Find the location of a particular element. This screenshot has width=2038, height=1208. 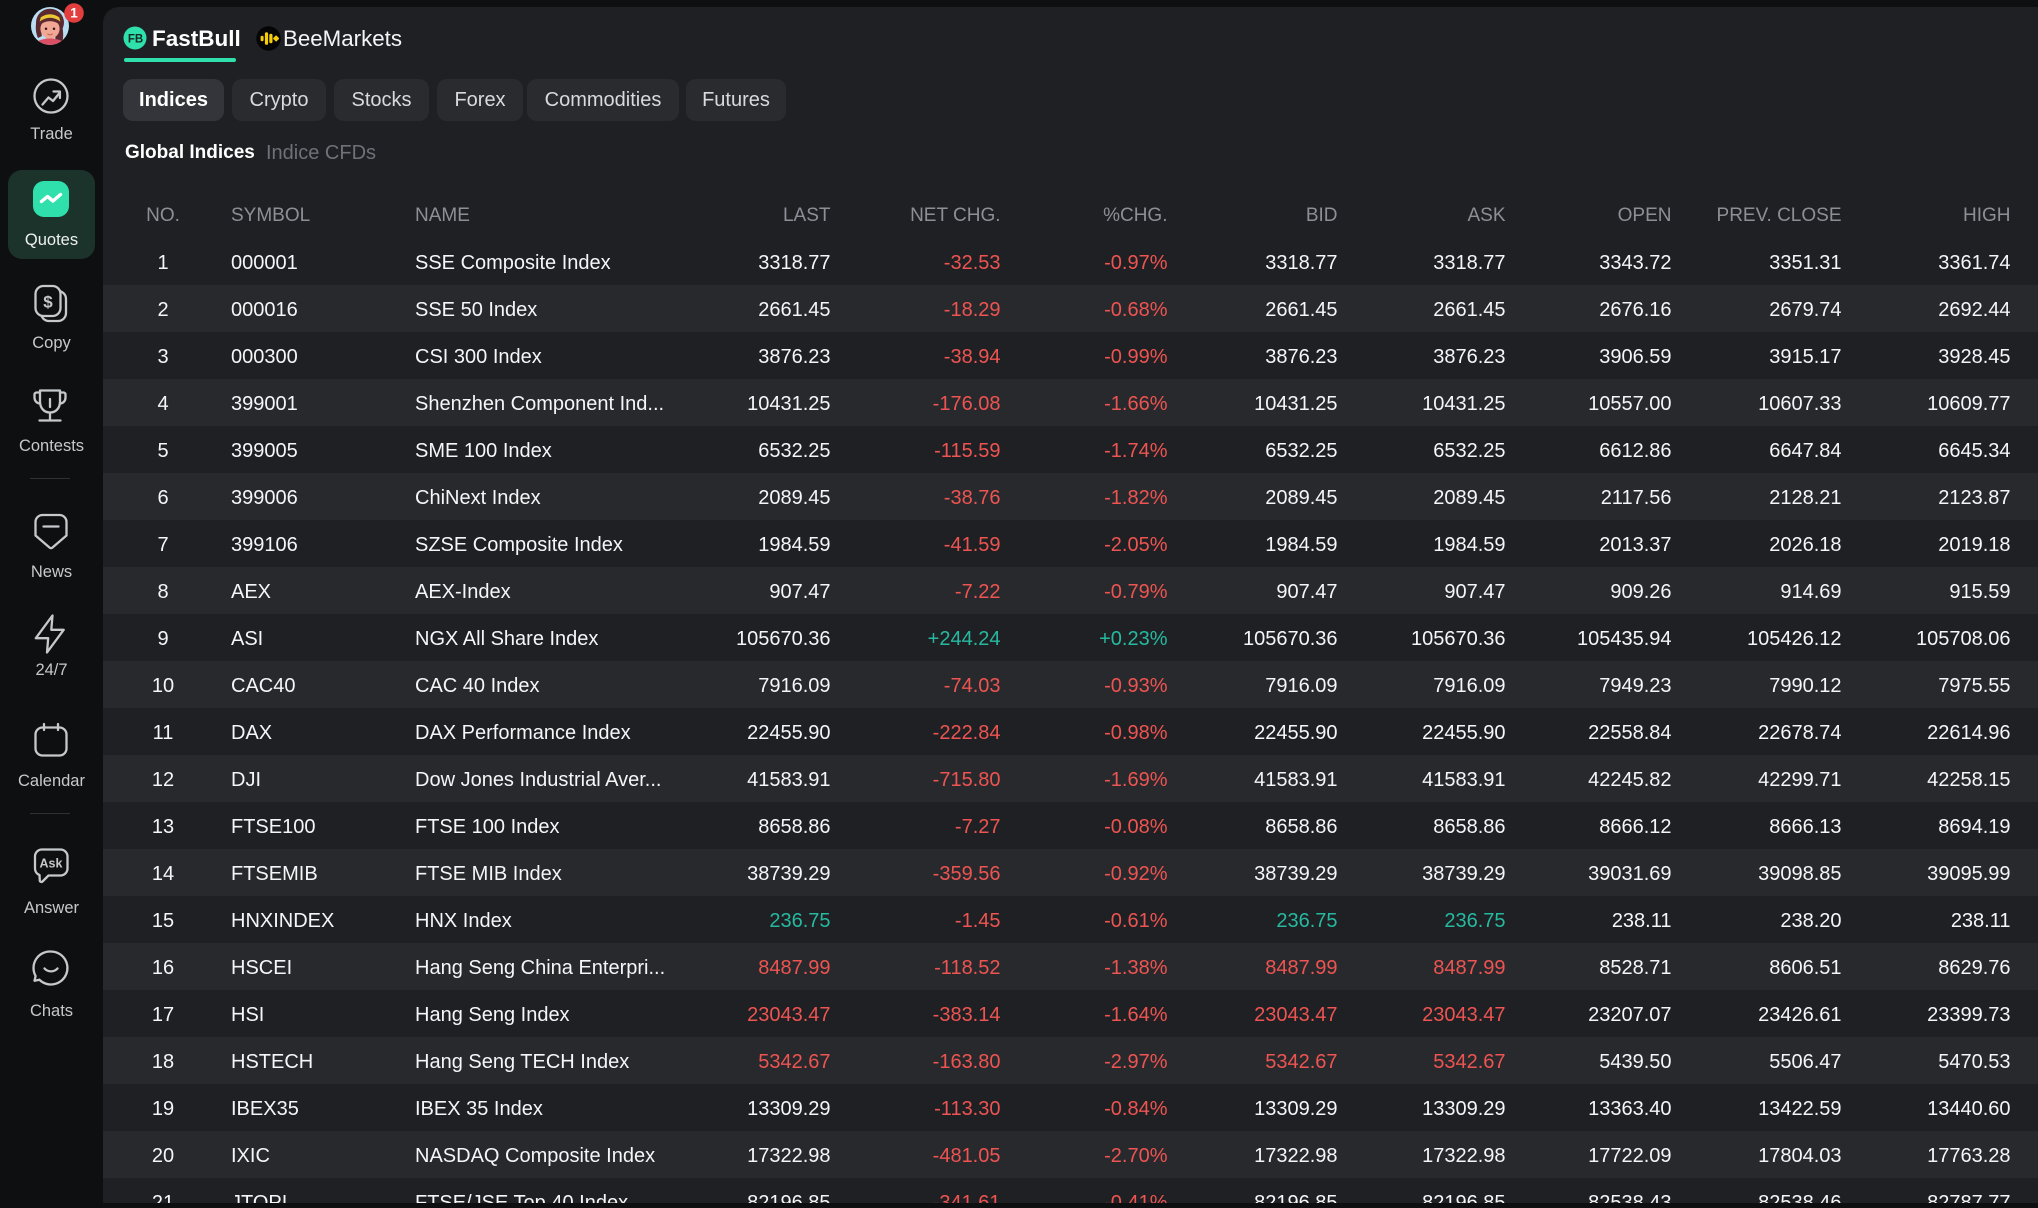

svg-text: Ask is located at coordinates (51, 864).